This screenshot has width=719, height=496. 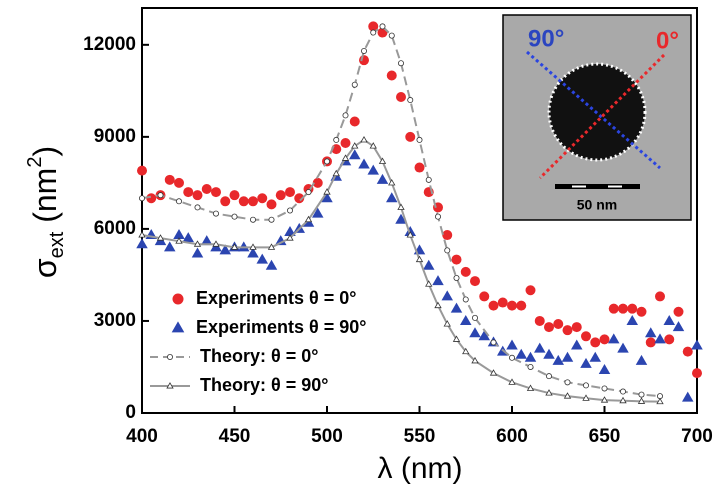 I want to click on legend-label: Experiments θ = 0°, so click(x=276, y=298).